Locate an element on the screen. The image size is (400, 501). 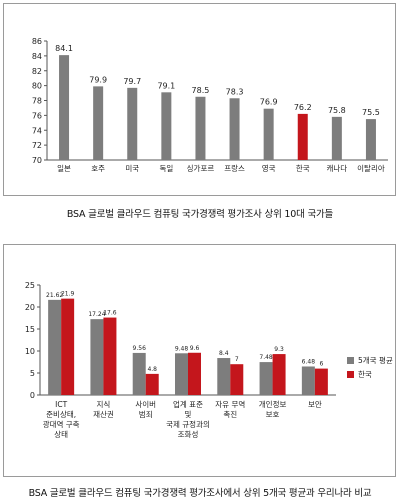
y-tick-label: 72 is located at coordinates (37, 145).